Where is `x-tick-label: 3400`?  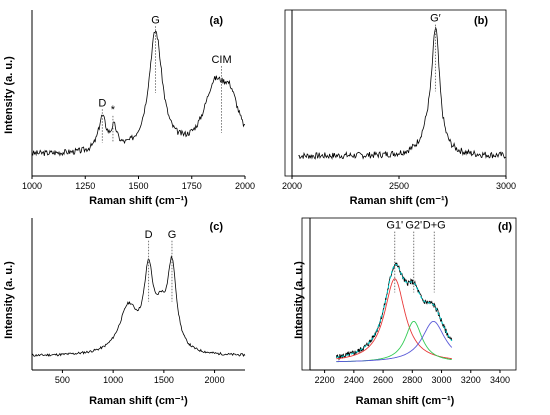
x-tick-label: 3400 is located at coordinates (500, 380).